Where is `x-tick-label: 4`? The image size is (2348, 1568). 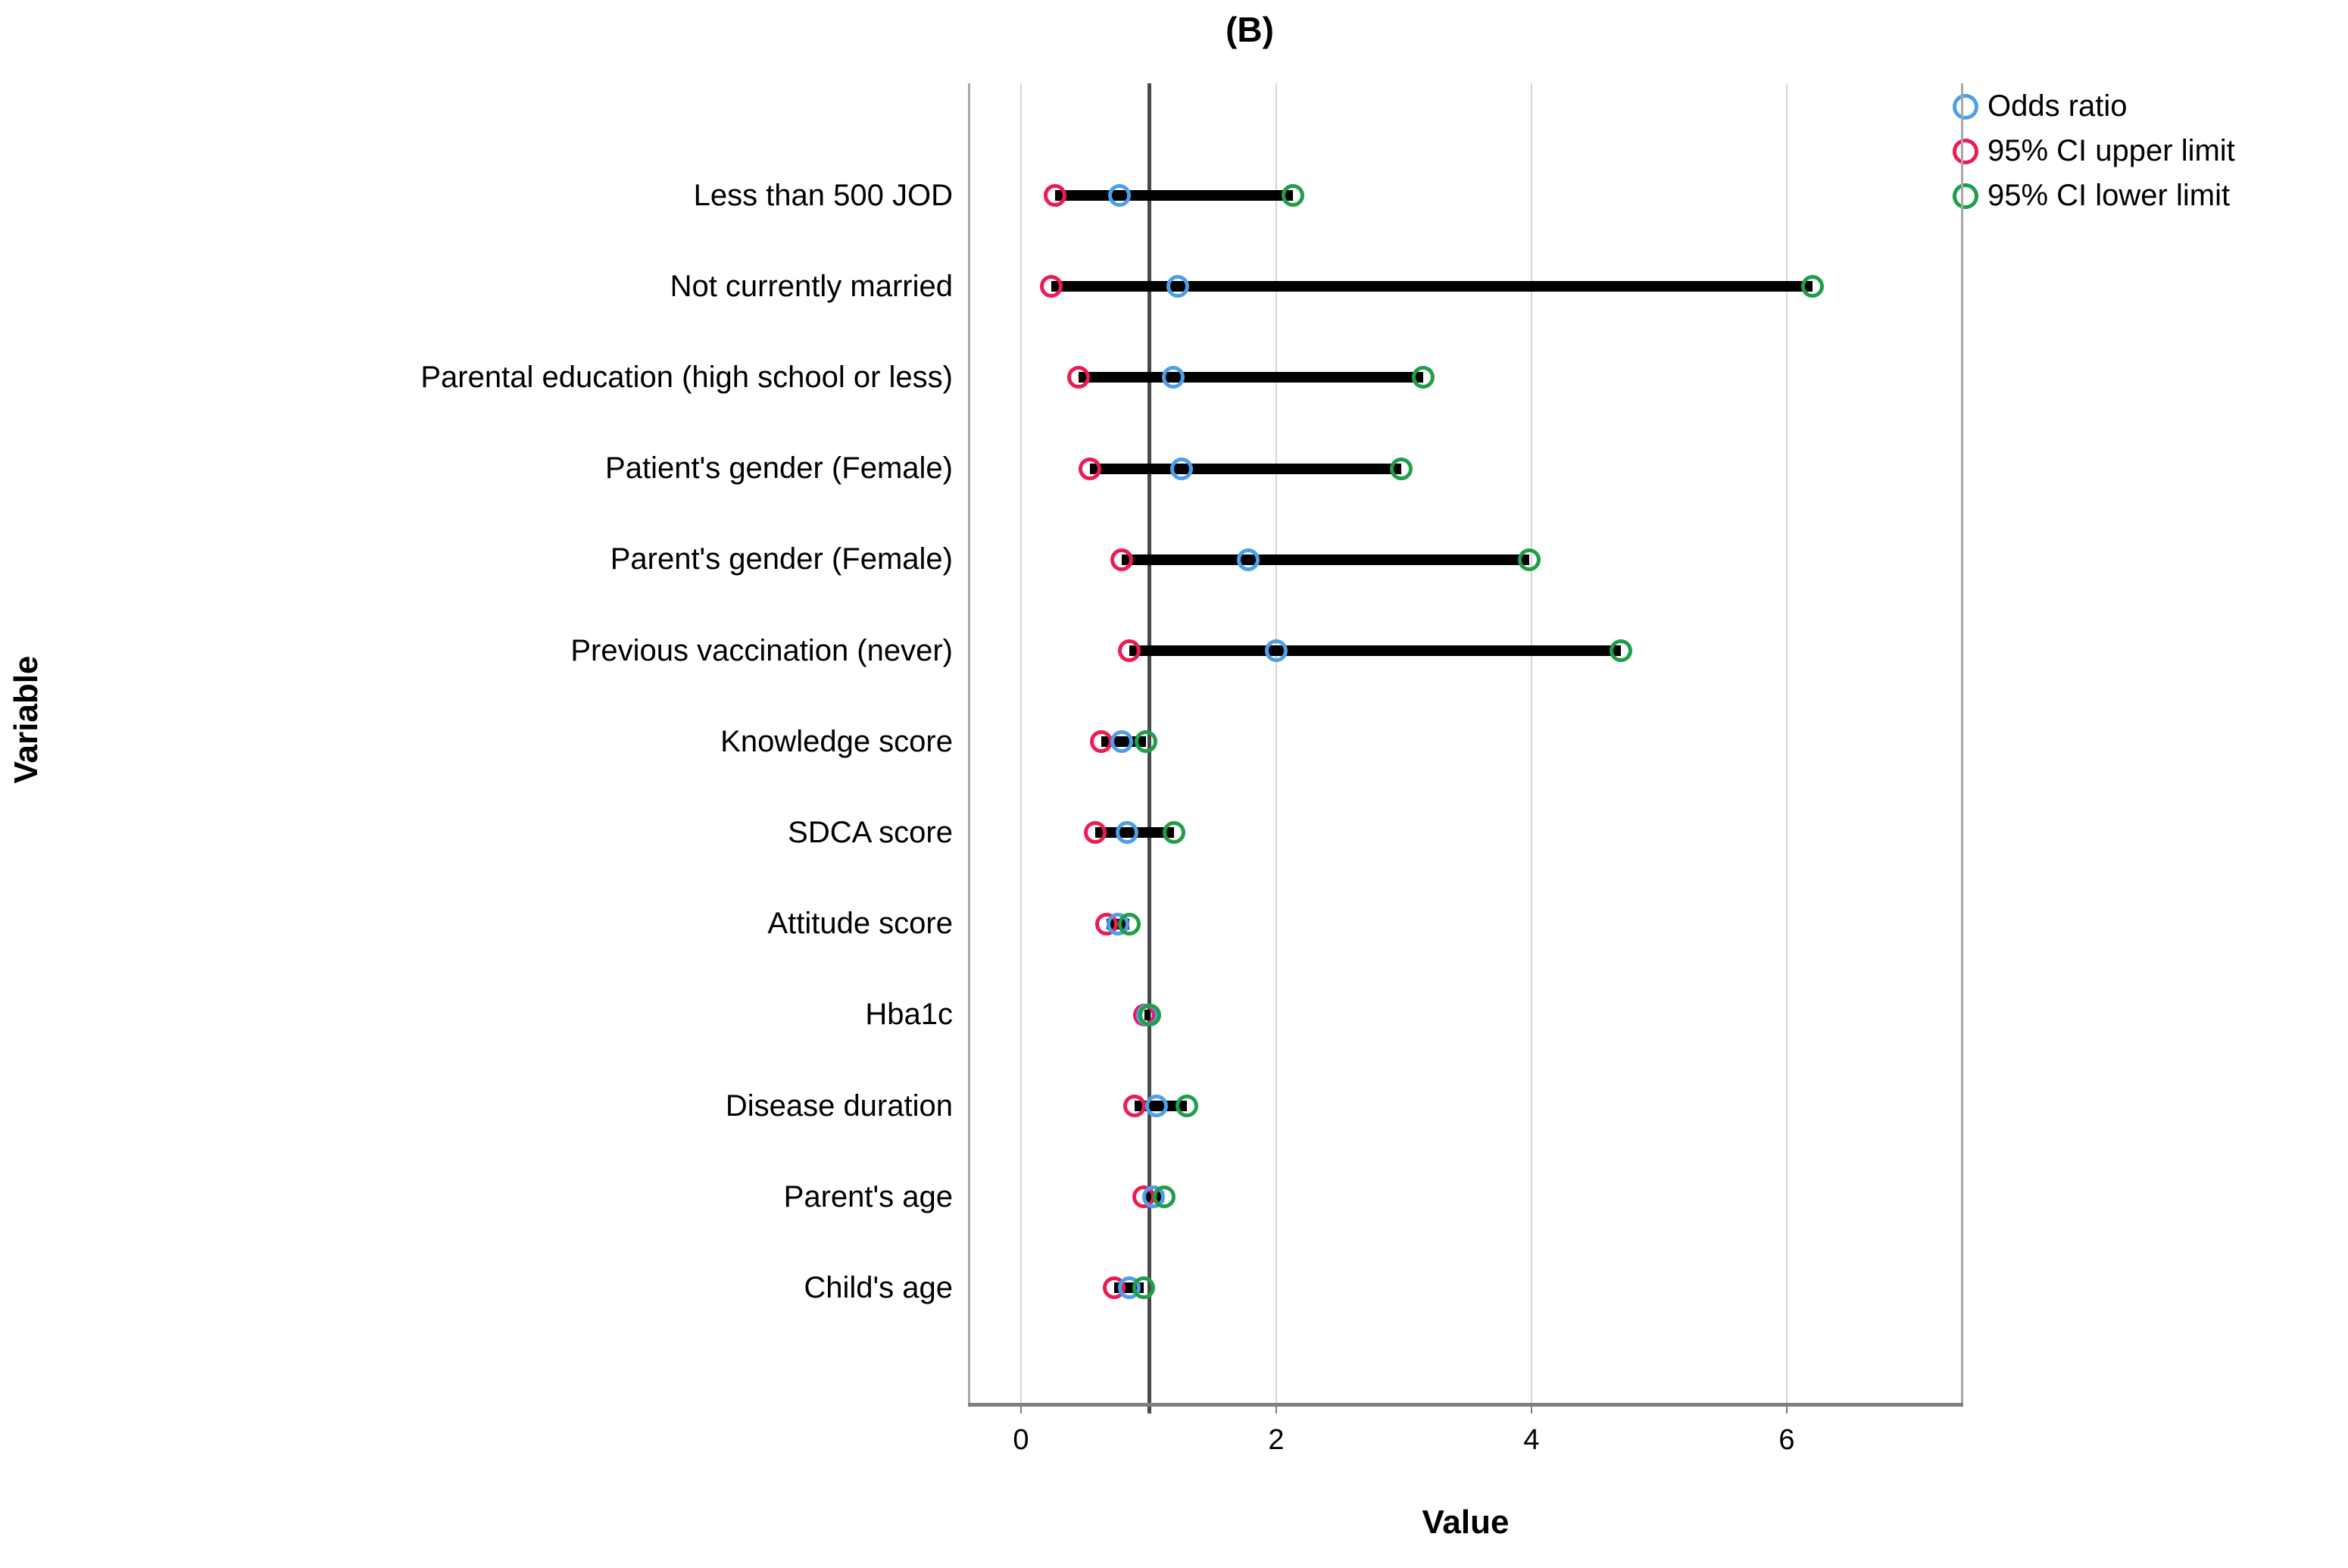
x-tick-label: 4 is located at coordinates (1531, 1440).